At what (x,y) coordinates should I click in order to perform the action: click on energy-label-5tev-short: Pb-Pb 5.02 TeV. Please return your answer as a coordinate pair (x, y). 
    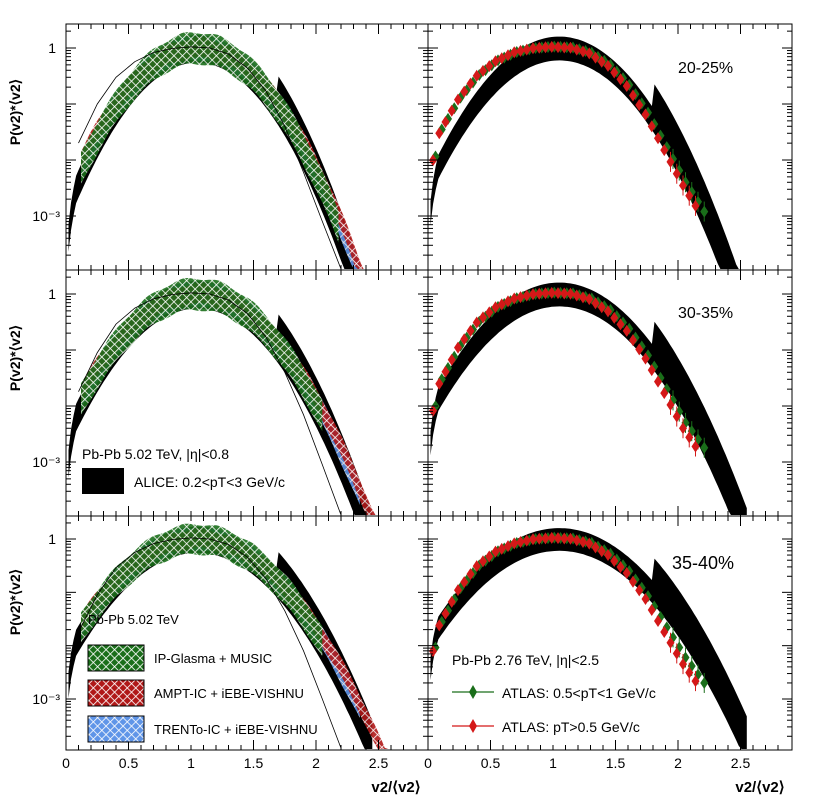
    Looking at the image, I should click on (133, 619).